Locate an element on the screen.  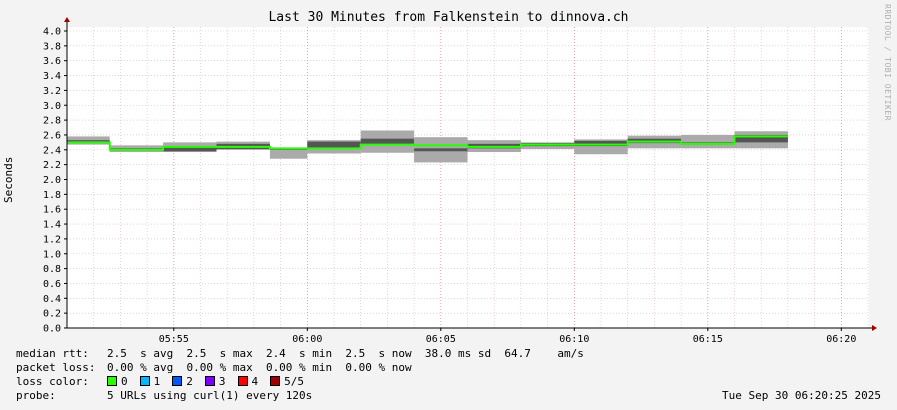
x-tick-label: 06:15 is located at coordinates (708, 339).